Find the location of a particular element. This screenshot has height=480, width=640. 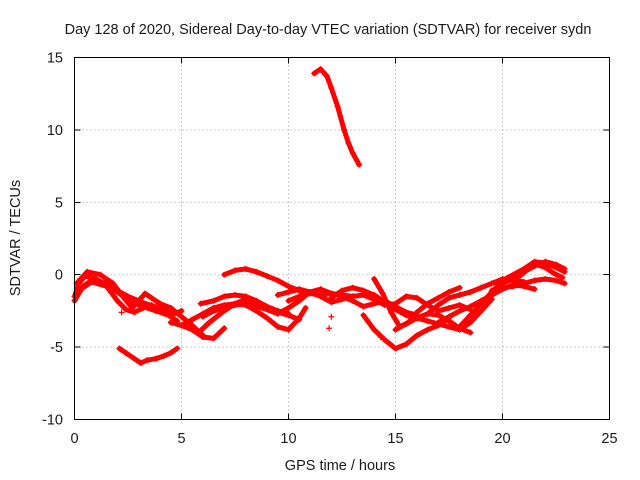

y-axis-label: SDTVAR / TECUs is located at coordinates (16, 238).